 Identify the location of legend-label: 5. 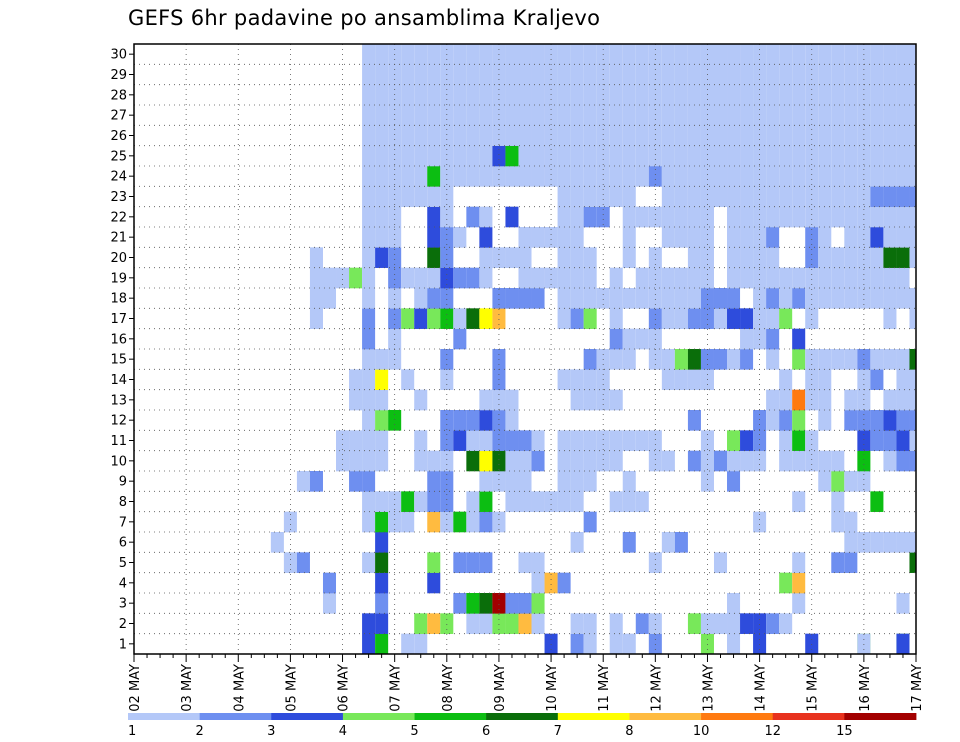
(414, 731).